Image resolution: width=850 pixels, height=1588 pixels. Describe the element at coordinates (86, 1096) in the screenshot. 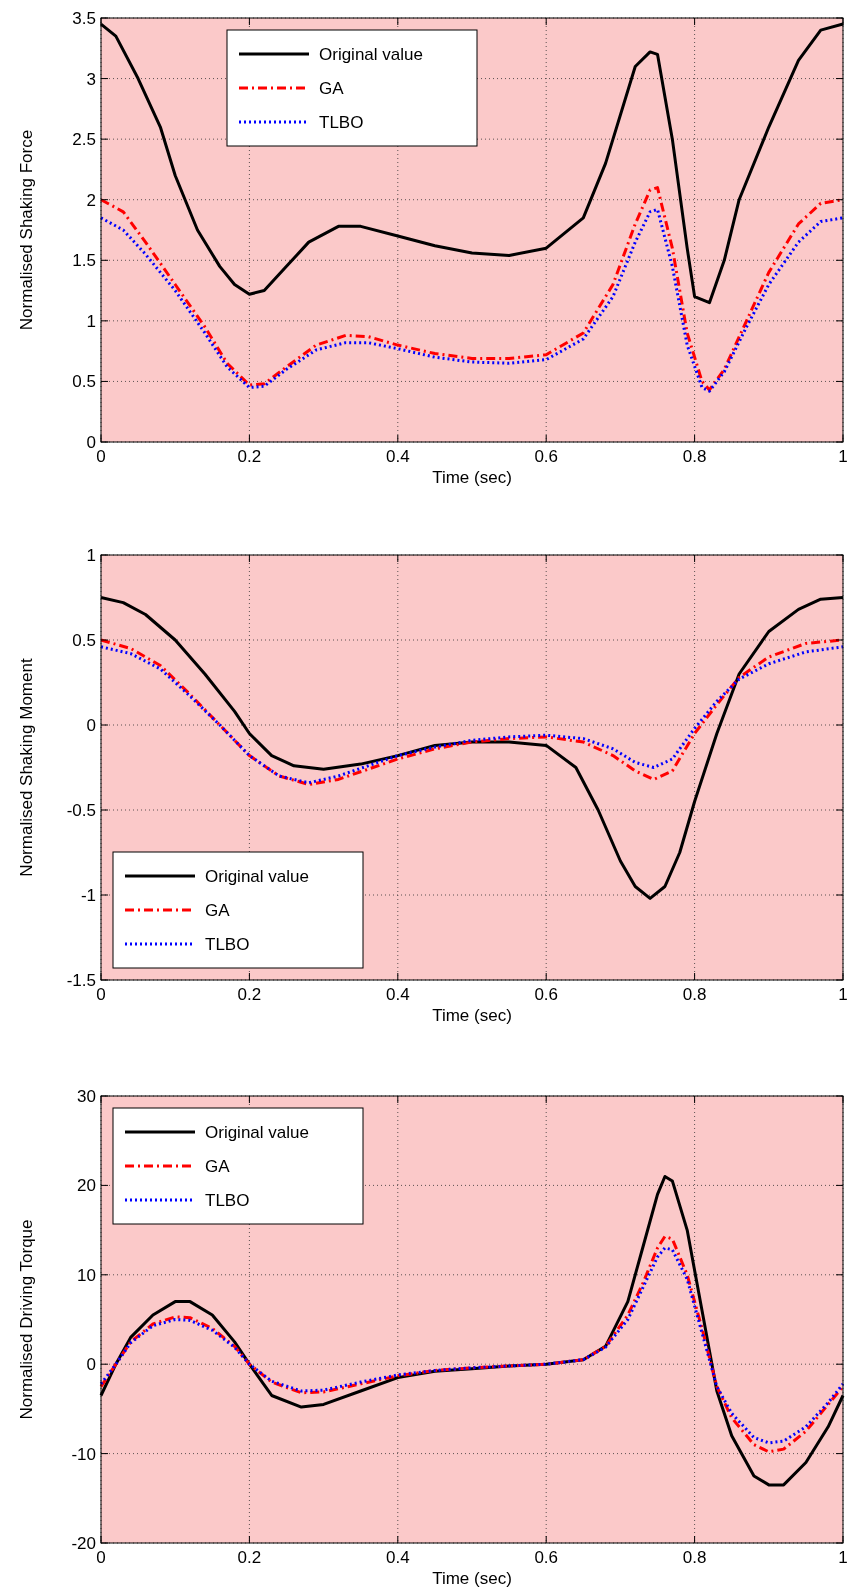

I see `y-tick-label: 30` at that location.